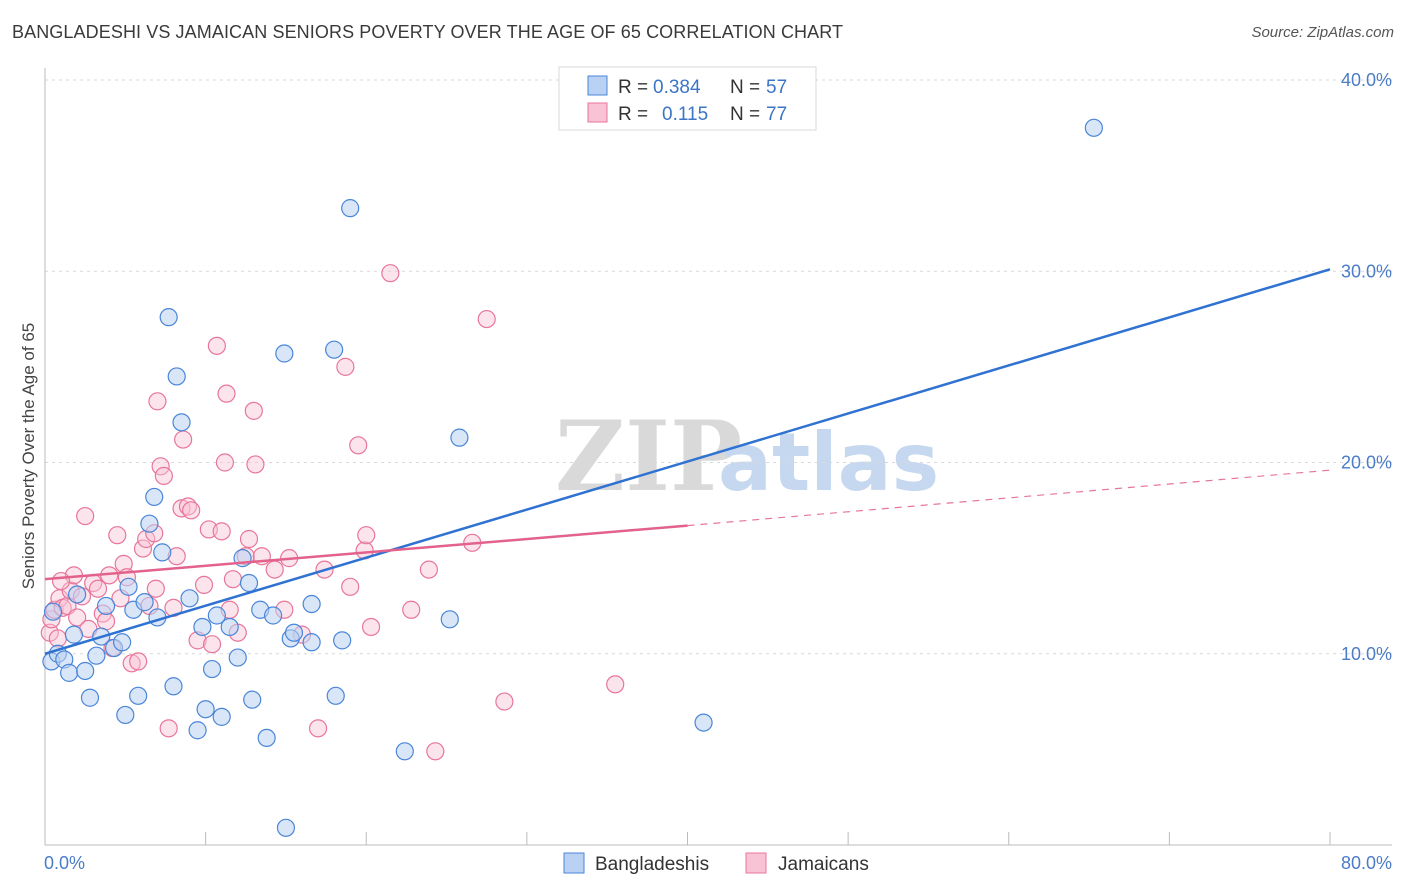  What do you see at coordinates (574, 863) in the screenshot?
I see `bottom-legend-swatch-bangladeshis` at bounding box center [574, 863].